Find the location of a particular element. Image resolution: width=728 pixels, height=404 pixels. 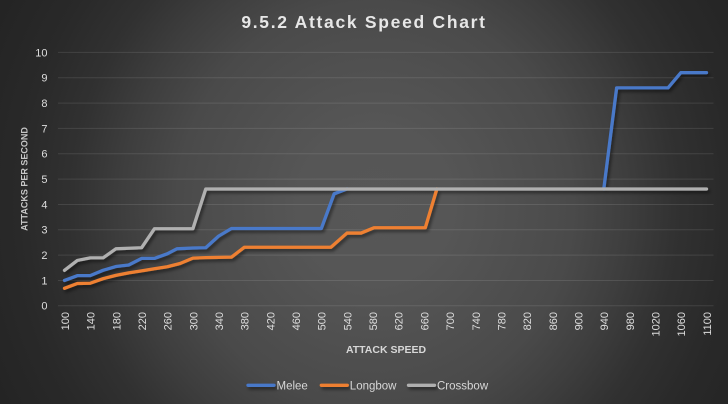

svg-text: 5 is located at coordinates (44, 180).